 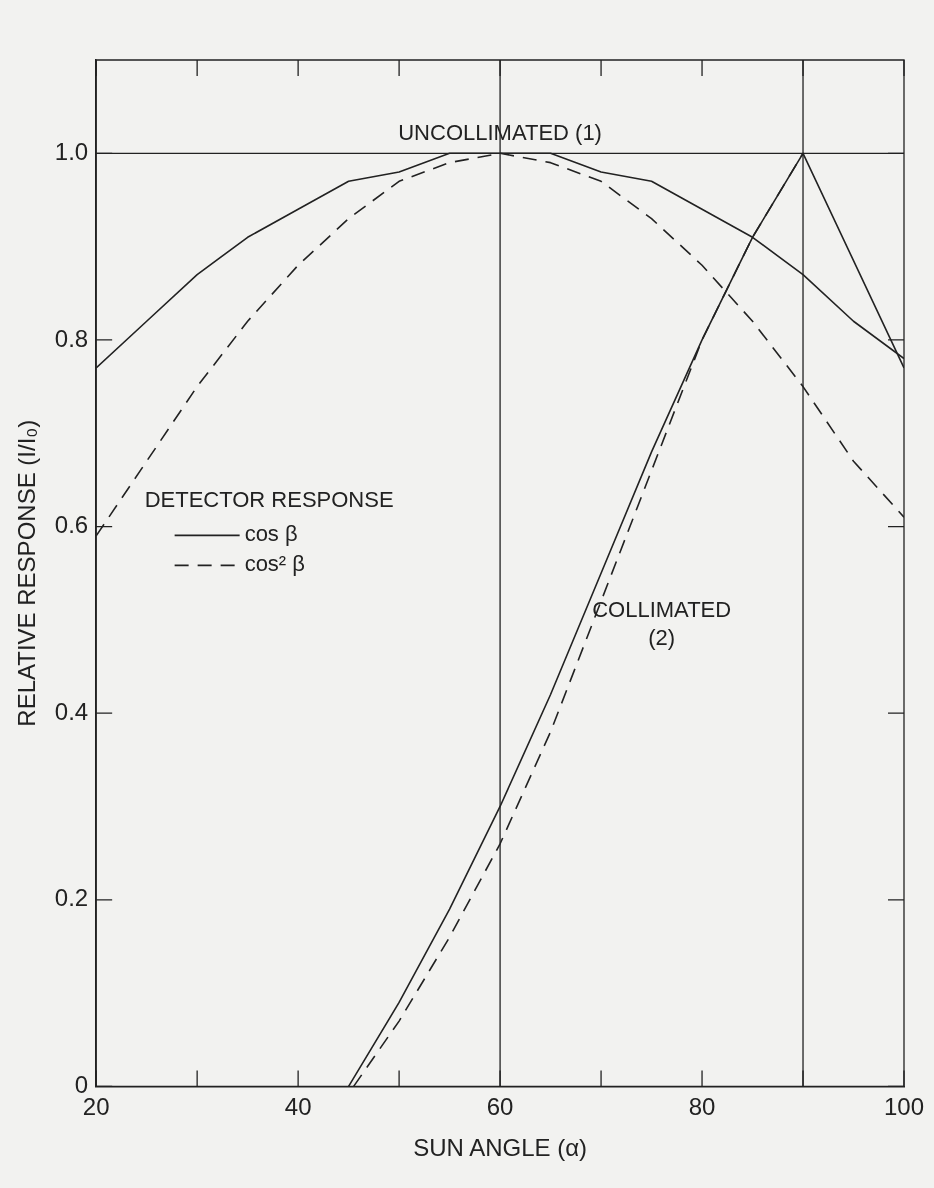 I want to click on y-tick-label: 1.0, so click(x=71, y=151).